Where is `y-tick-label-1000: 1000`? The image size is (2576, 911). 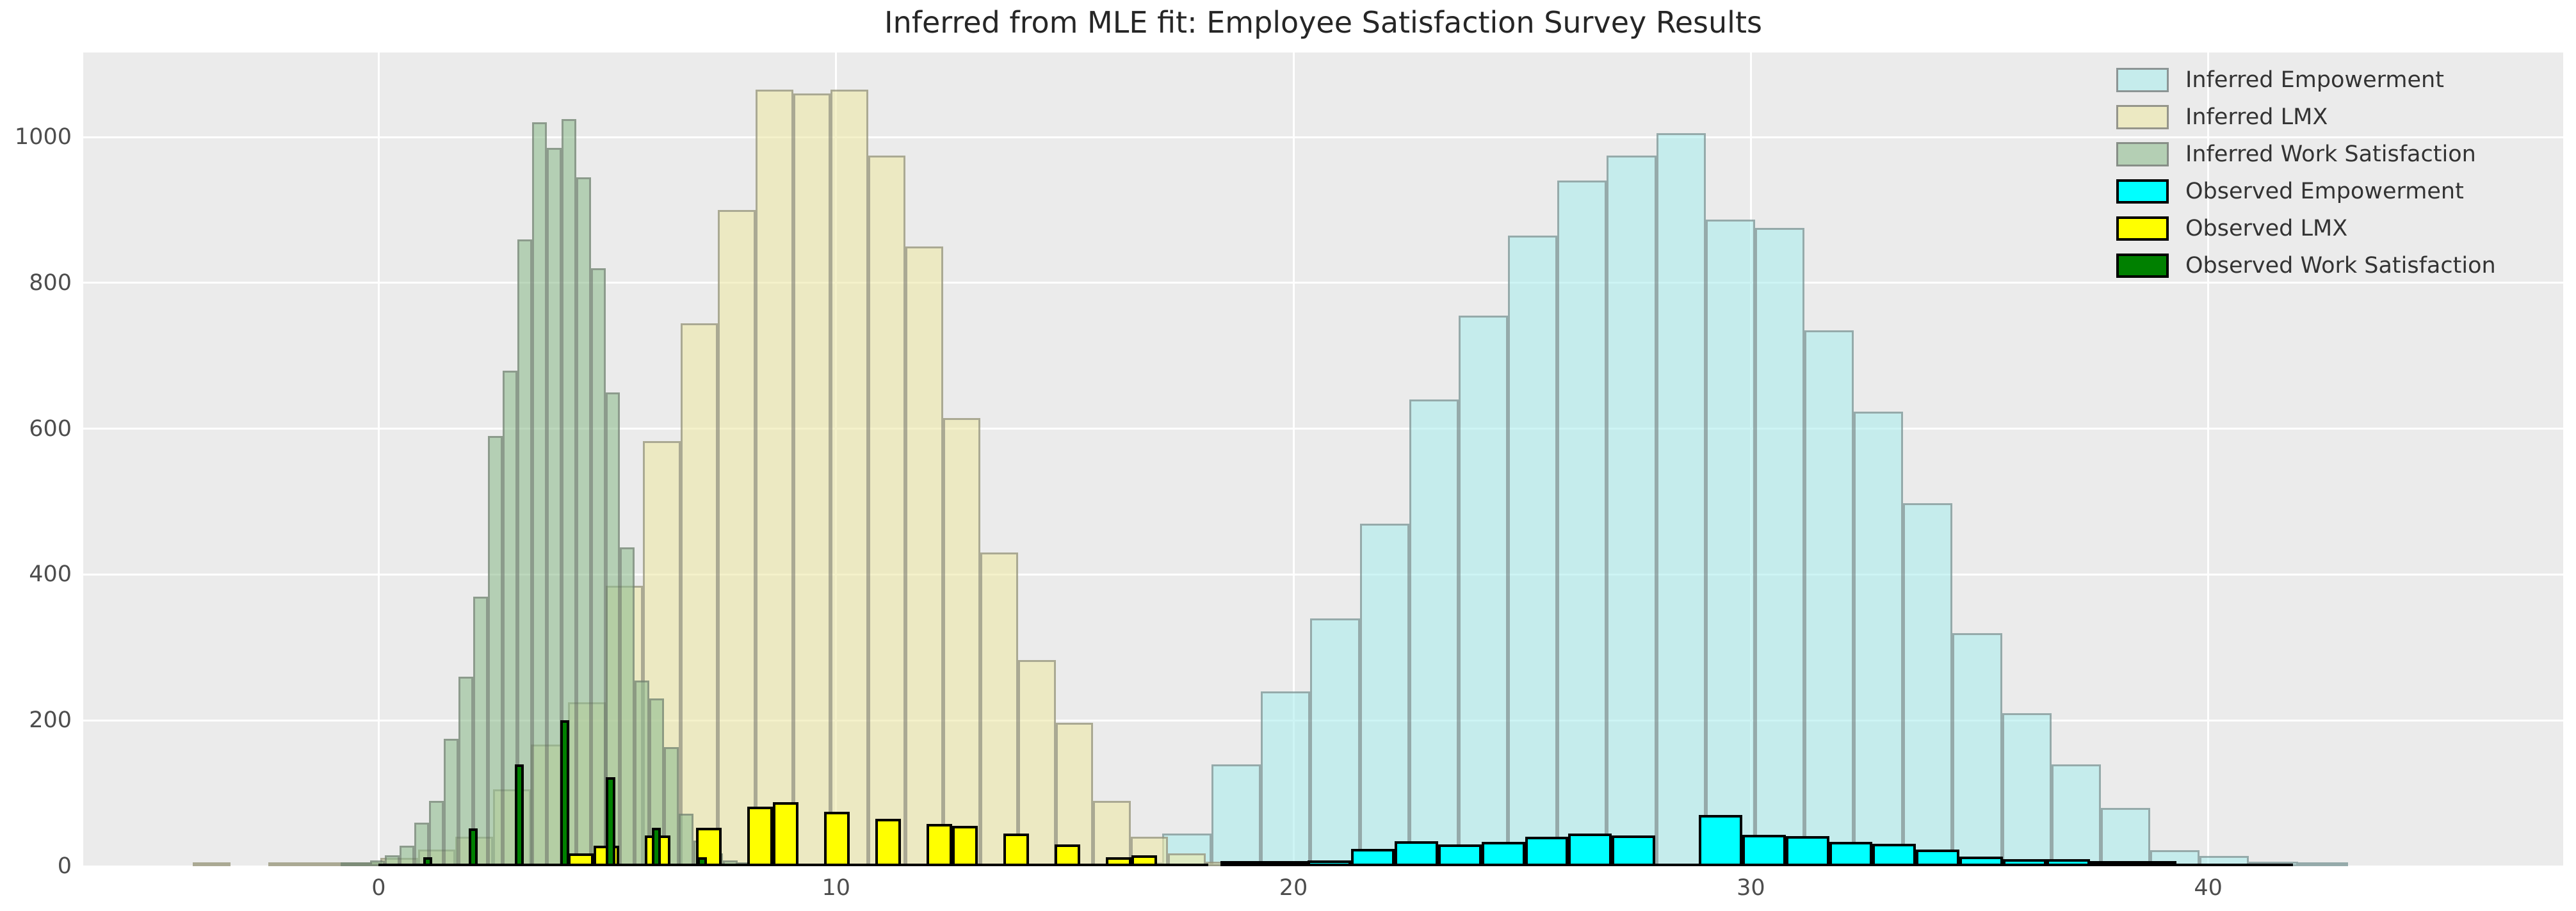
y-tick-label-1000: 1000 is located at coordinates (43, 137).